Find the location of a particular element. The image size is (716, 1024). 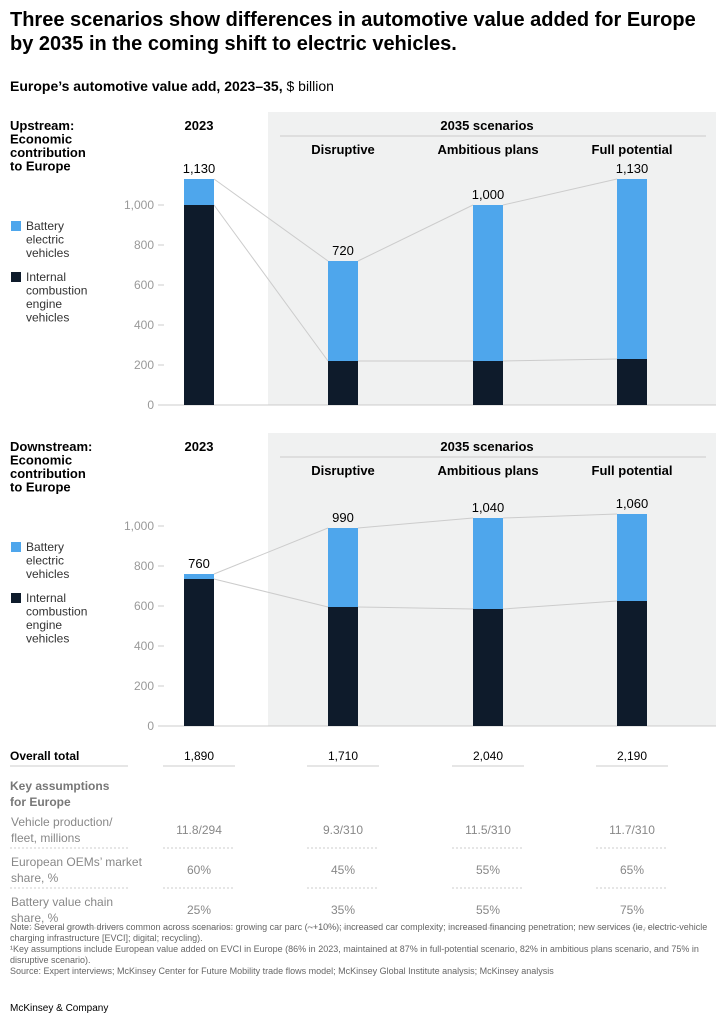

assumptions-heading: for Europe is located at coordinates (40, 802).